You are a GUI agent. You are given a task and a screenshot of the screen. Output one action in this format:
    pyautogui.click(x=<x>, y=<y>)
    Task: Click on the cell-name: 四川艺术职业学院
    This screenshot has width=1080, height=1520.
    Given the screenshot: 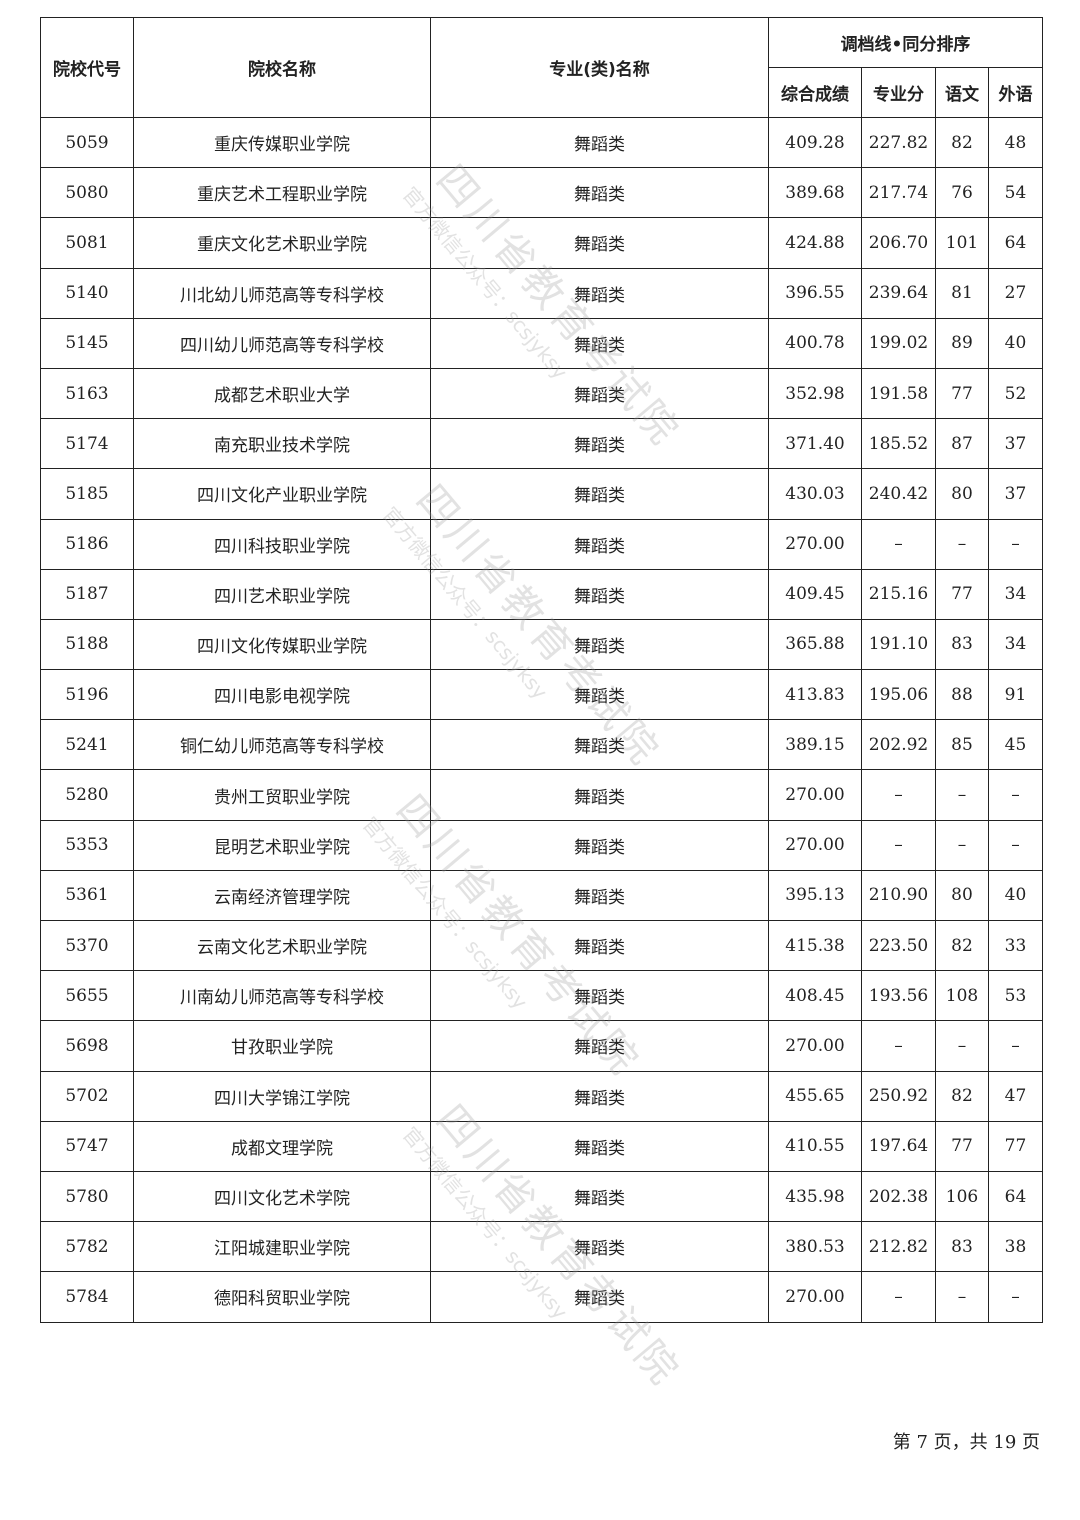 What is the action you would take?
    pyautogui.click(x=282, y=594)
    